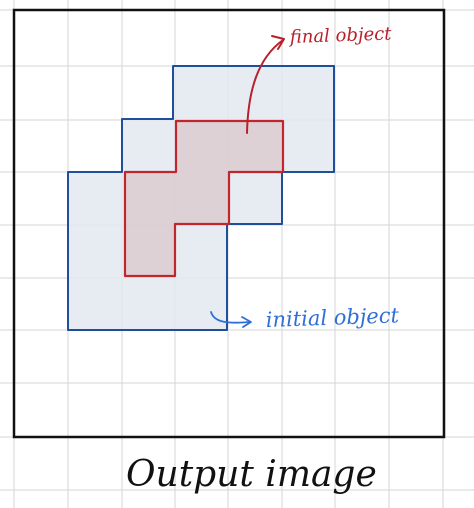  I want to click on initial-object-arrow, so click(231, 319).